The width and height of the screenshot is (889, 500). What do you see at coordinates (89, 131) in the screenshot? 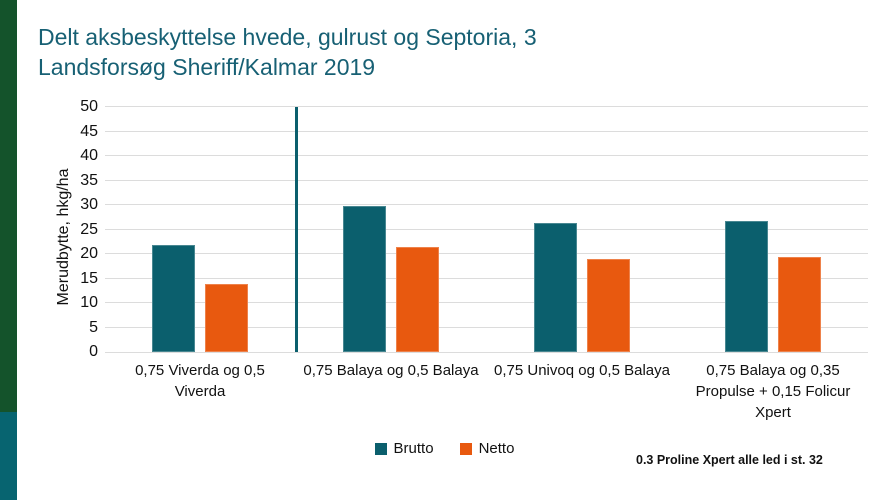
I see `y-tick-45: 45` at bounding box center [89, 131].